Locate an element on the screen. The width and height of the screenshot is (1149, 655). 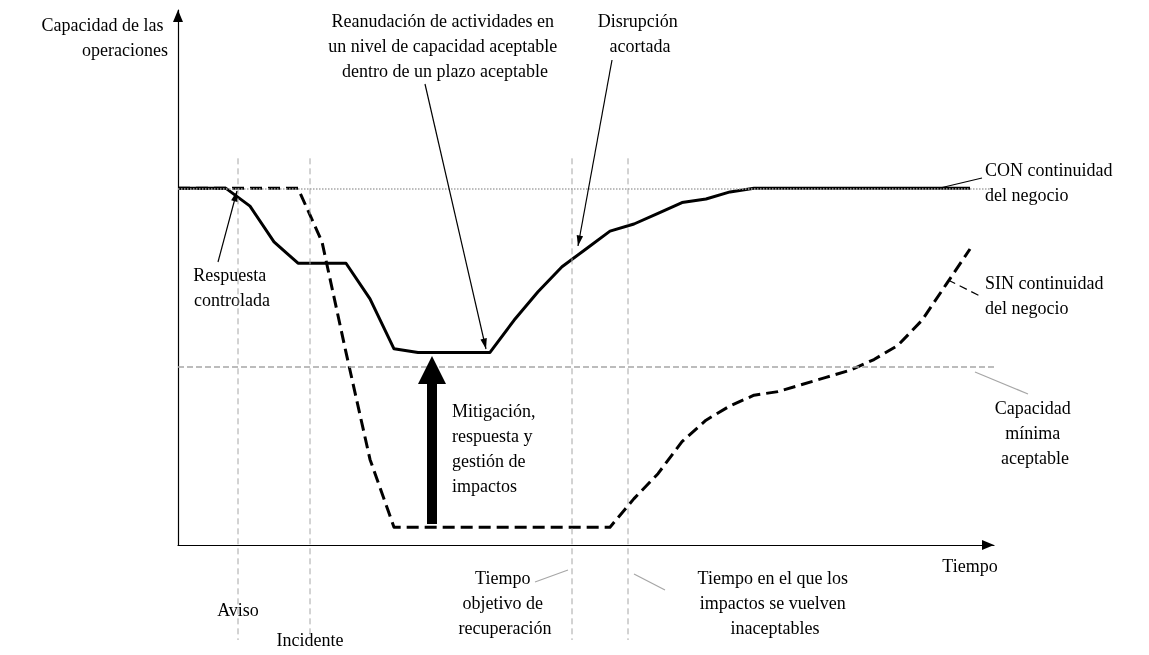
text: Reanudación de actividades en un nivel de capacidad aceptable dentro de un plazo aceptable is located at coordinates (445, 45).